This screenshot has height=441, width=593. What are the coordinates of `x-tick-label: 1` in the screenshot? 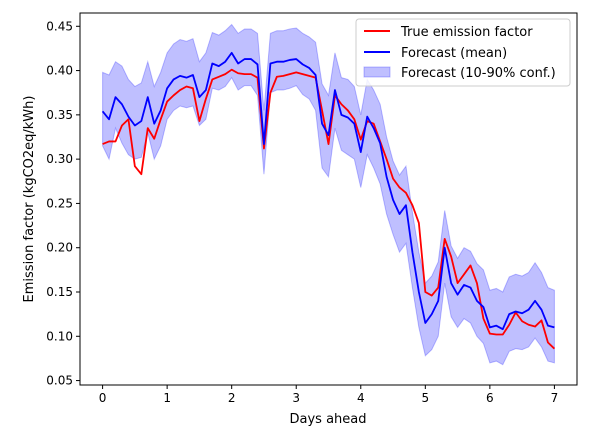 It's located at (167, 398).